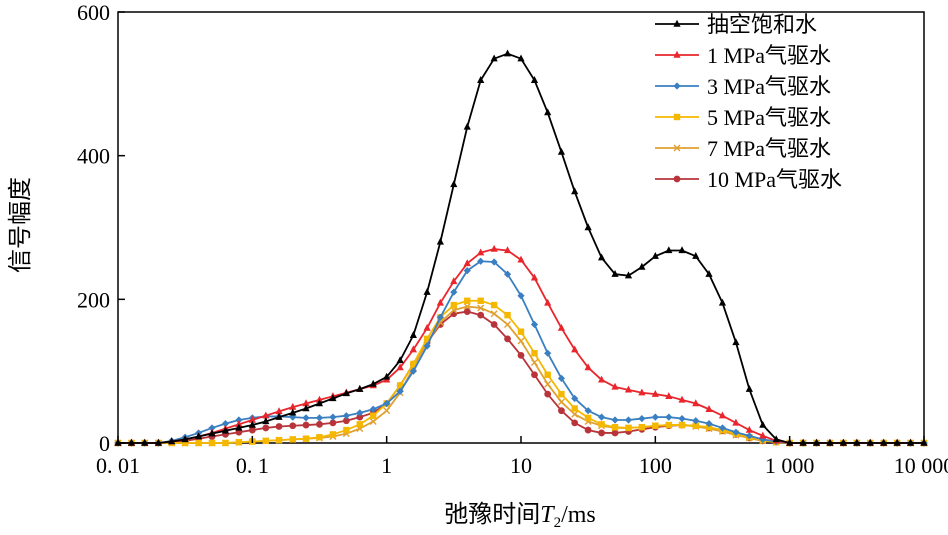 The image size is (948, 535). What do you see at coordinates (252, 465) in the screenshot?
I see `x-tick-label: 0. 1` at bounding box center [252, 465].